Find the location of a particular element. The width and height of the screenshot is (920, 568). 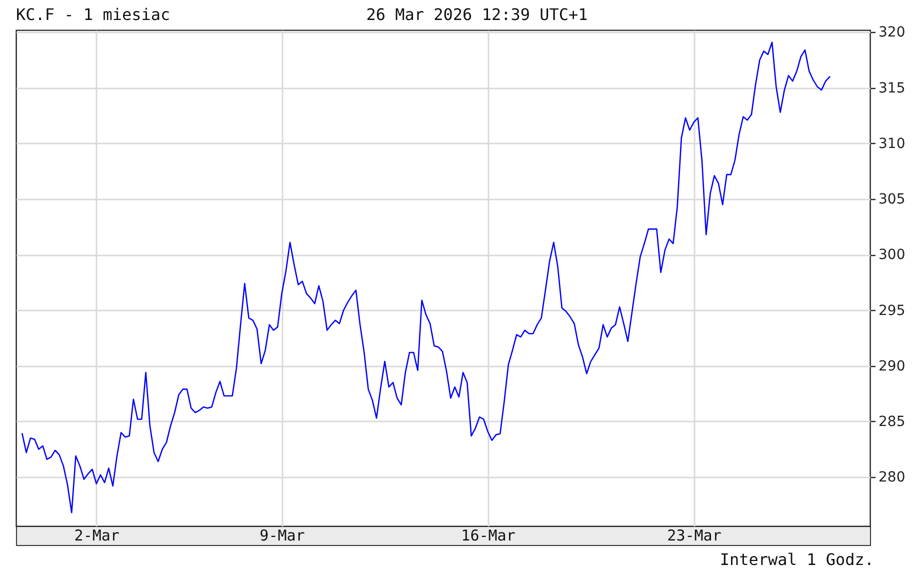

chart-subtitle: 26 Mar 2026 12:39 UTC+1 is located at coordinates (477, 15).